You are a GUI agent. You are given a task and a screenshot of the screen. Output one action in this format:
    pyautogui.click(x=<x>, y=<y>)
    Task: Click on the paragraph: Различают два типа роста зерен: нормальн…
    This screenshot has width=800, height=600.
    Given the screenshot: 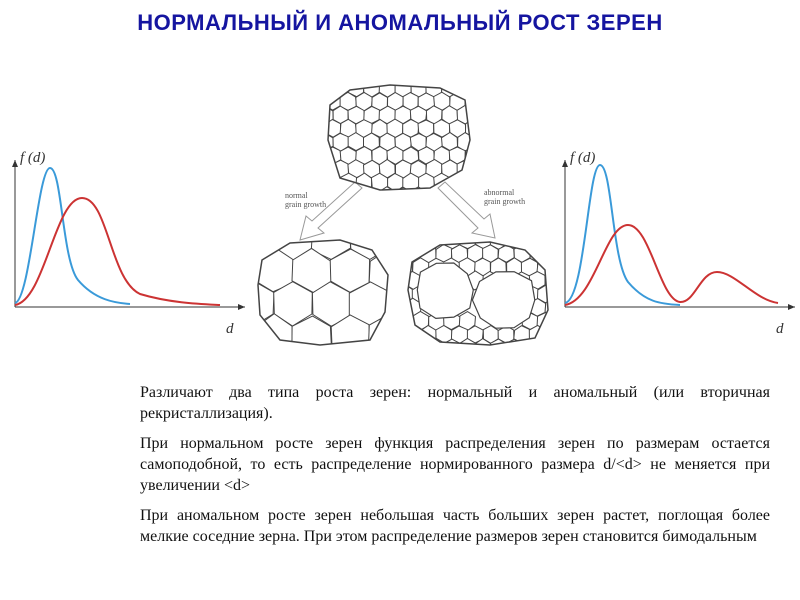 What is the action you would take?
    pyautogui.click(x=455, y=403)
    